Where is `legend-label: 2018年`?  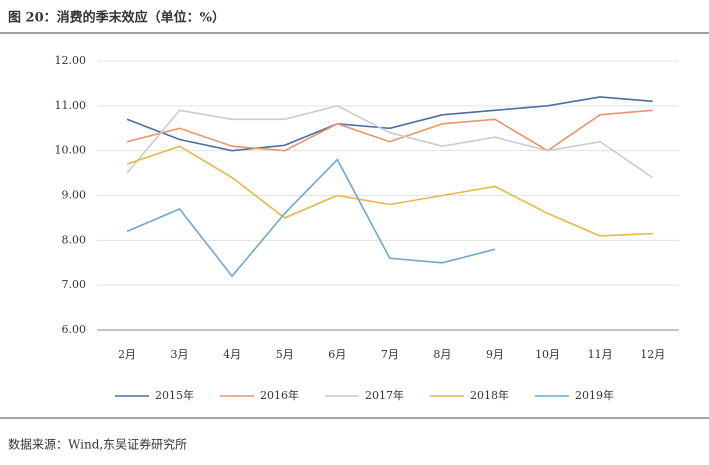 legend-label: 2018年 is located at coordinates (489, 395).